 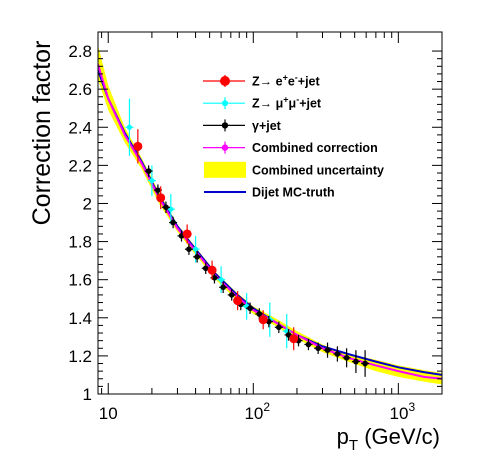 I want to click on y-tick-label: 1.4, so click(x=80, y=318).